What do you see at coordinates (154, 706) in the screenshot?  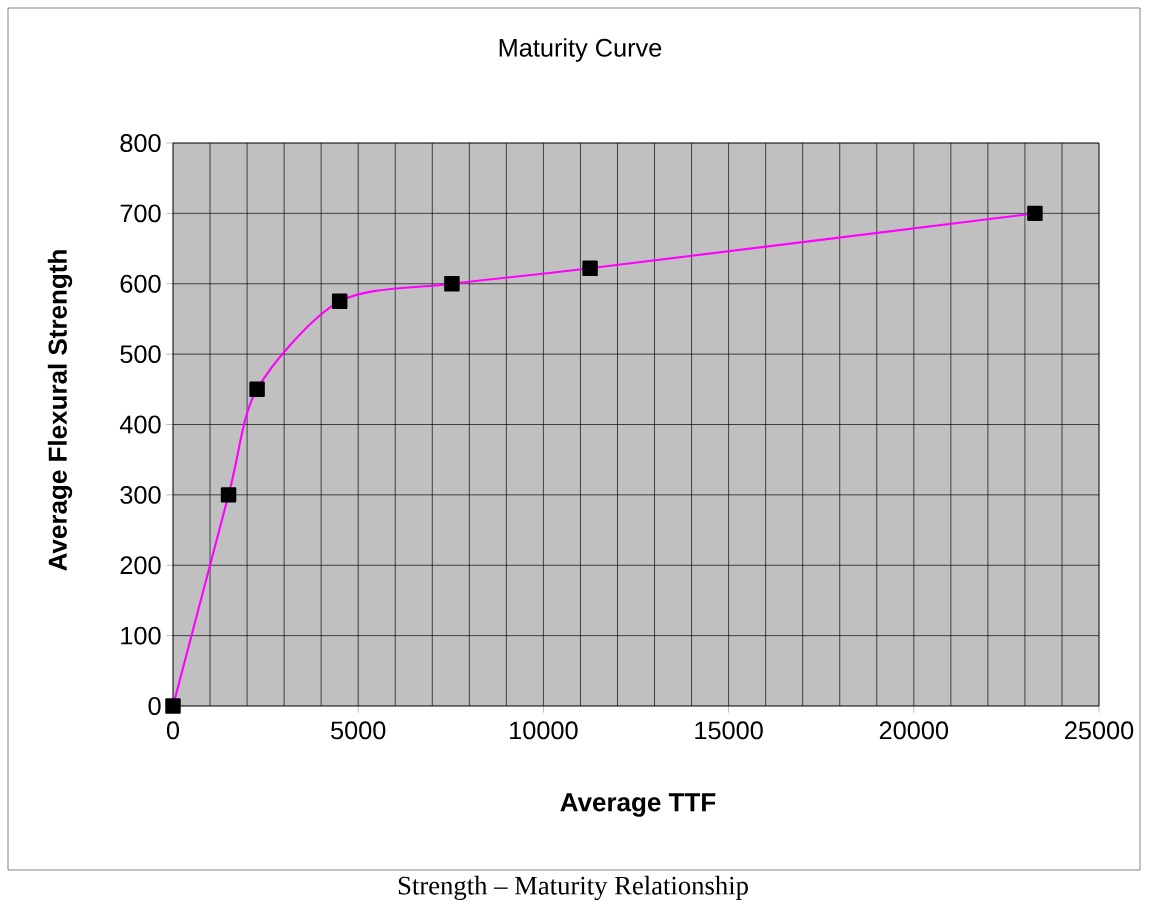 I see `y-tick-label: 0` at bounding box center [154, 706].